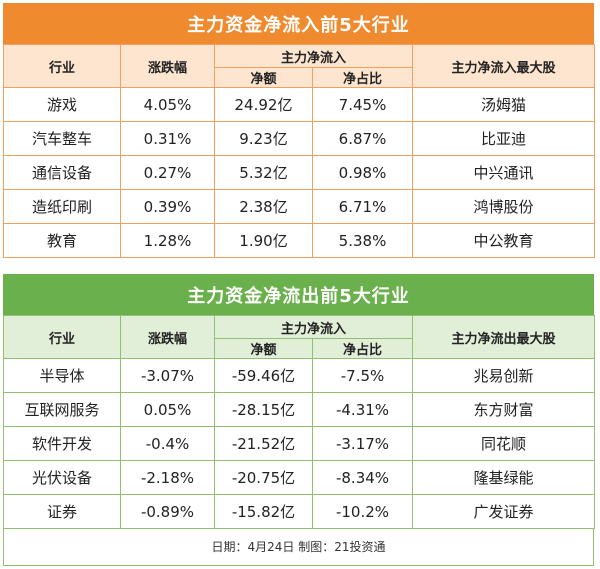  Describe the element at coordinates (263, 206) in the screenshot. I see `cell-net: 2.38亿` at that location.